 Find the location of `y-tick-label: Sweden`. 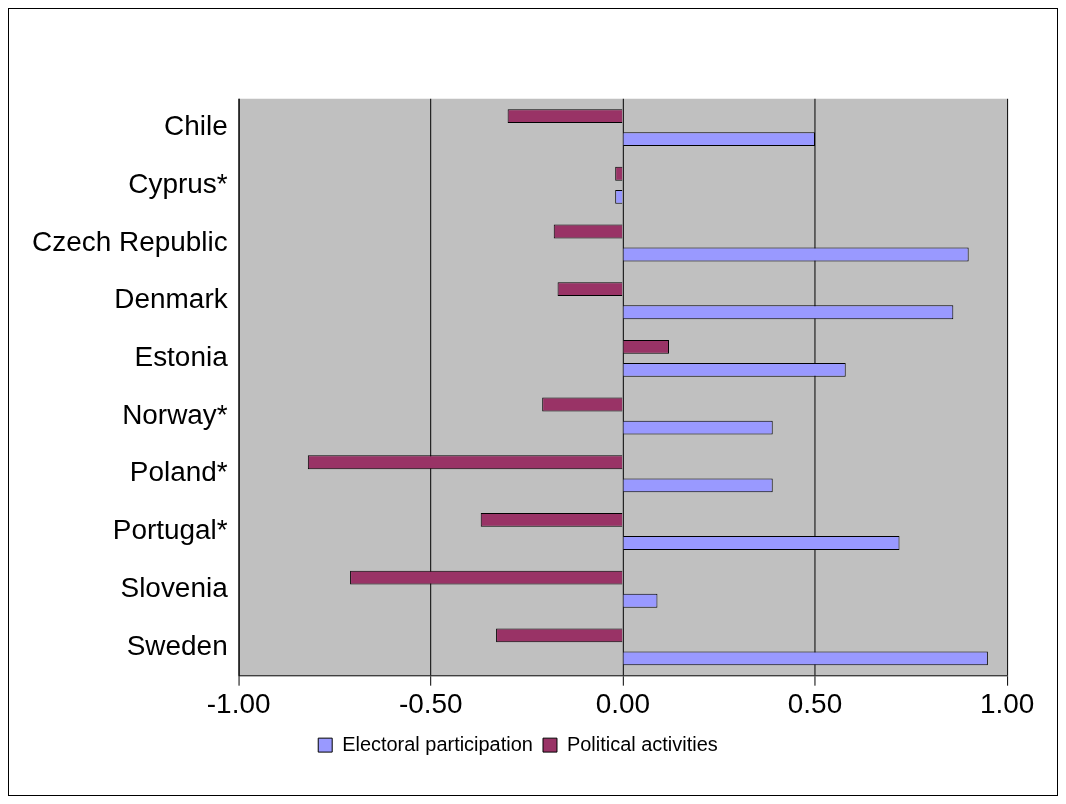

y-tick-label: Sweden is located at coordinates (177, 645).